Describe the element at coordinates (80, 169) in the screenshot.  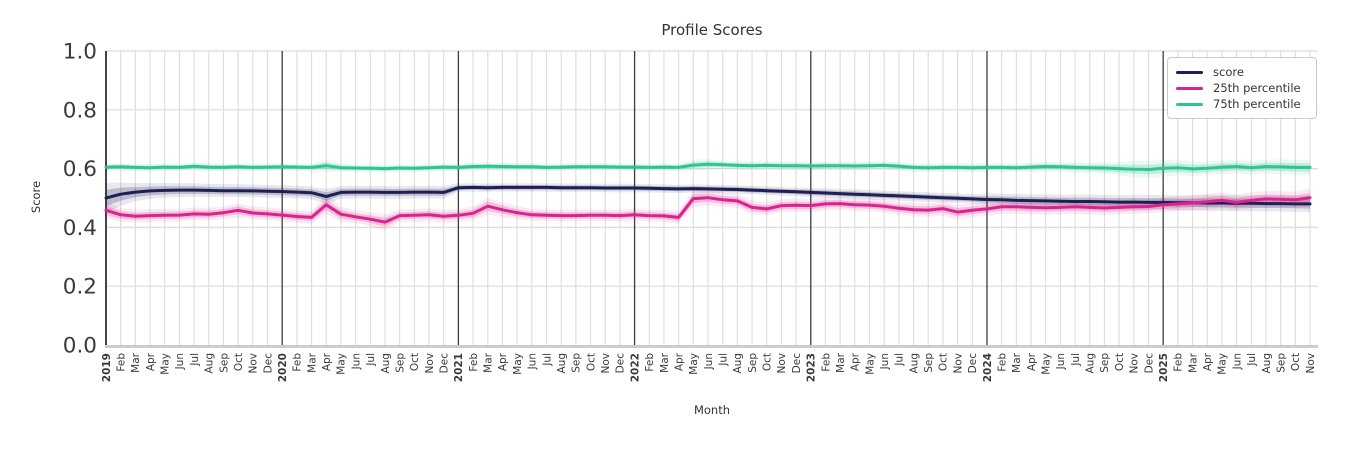
I see `y-tick-label: 0.6` at that location.